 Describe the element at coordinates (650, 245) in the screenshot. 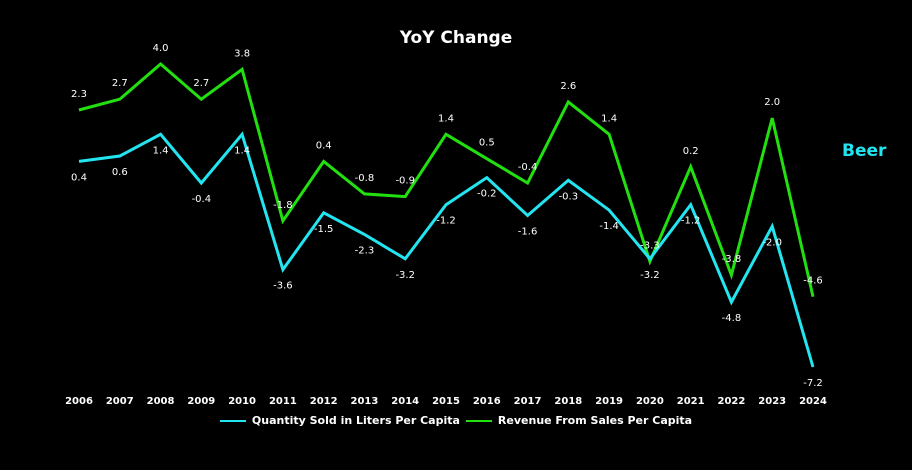

I see `data-label-revenue: -3.3` at that location.